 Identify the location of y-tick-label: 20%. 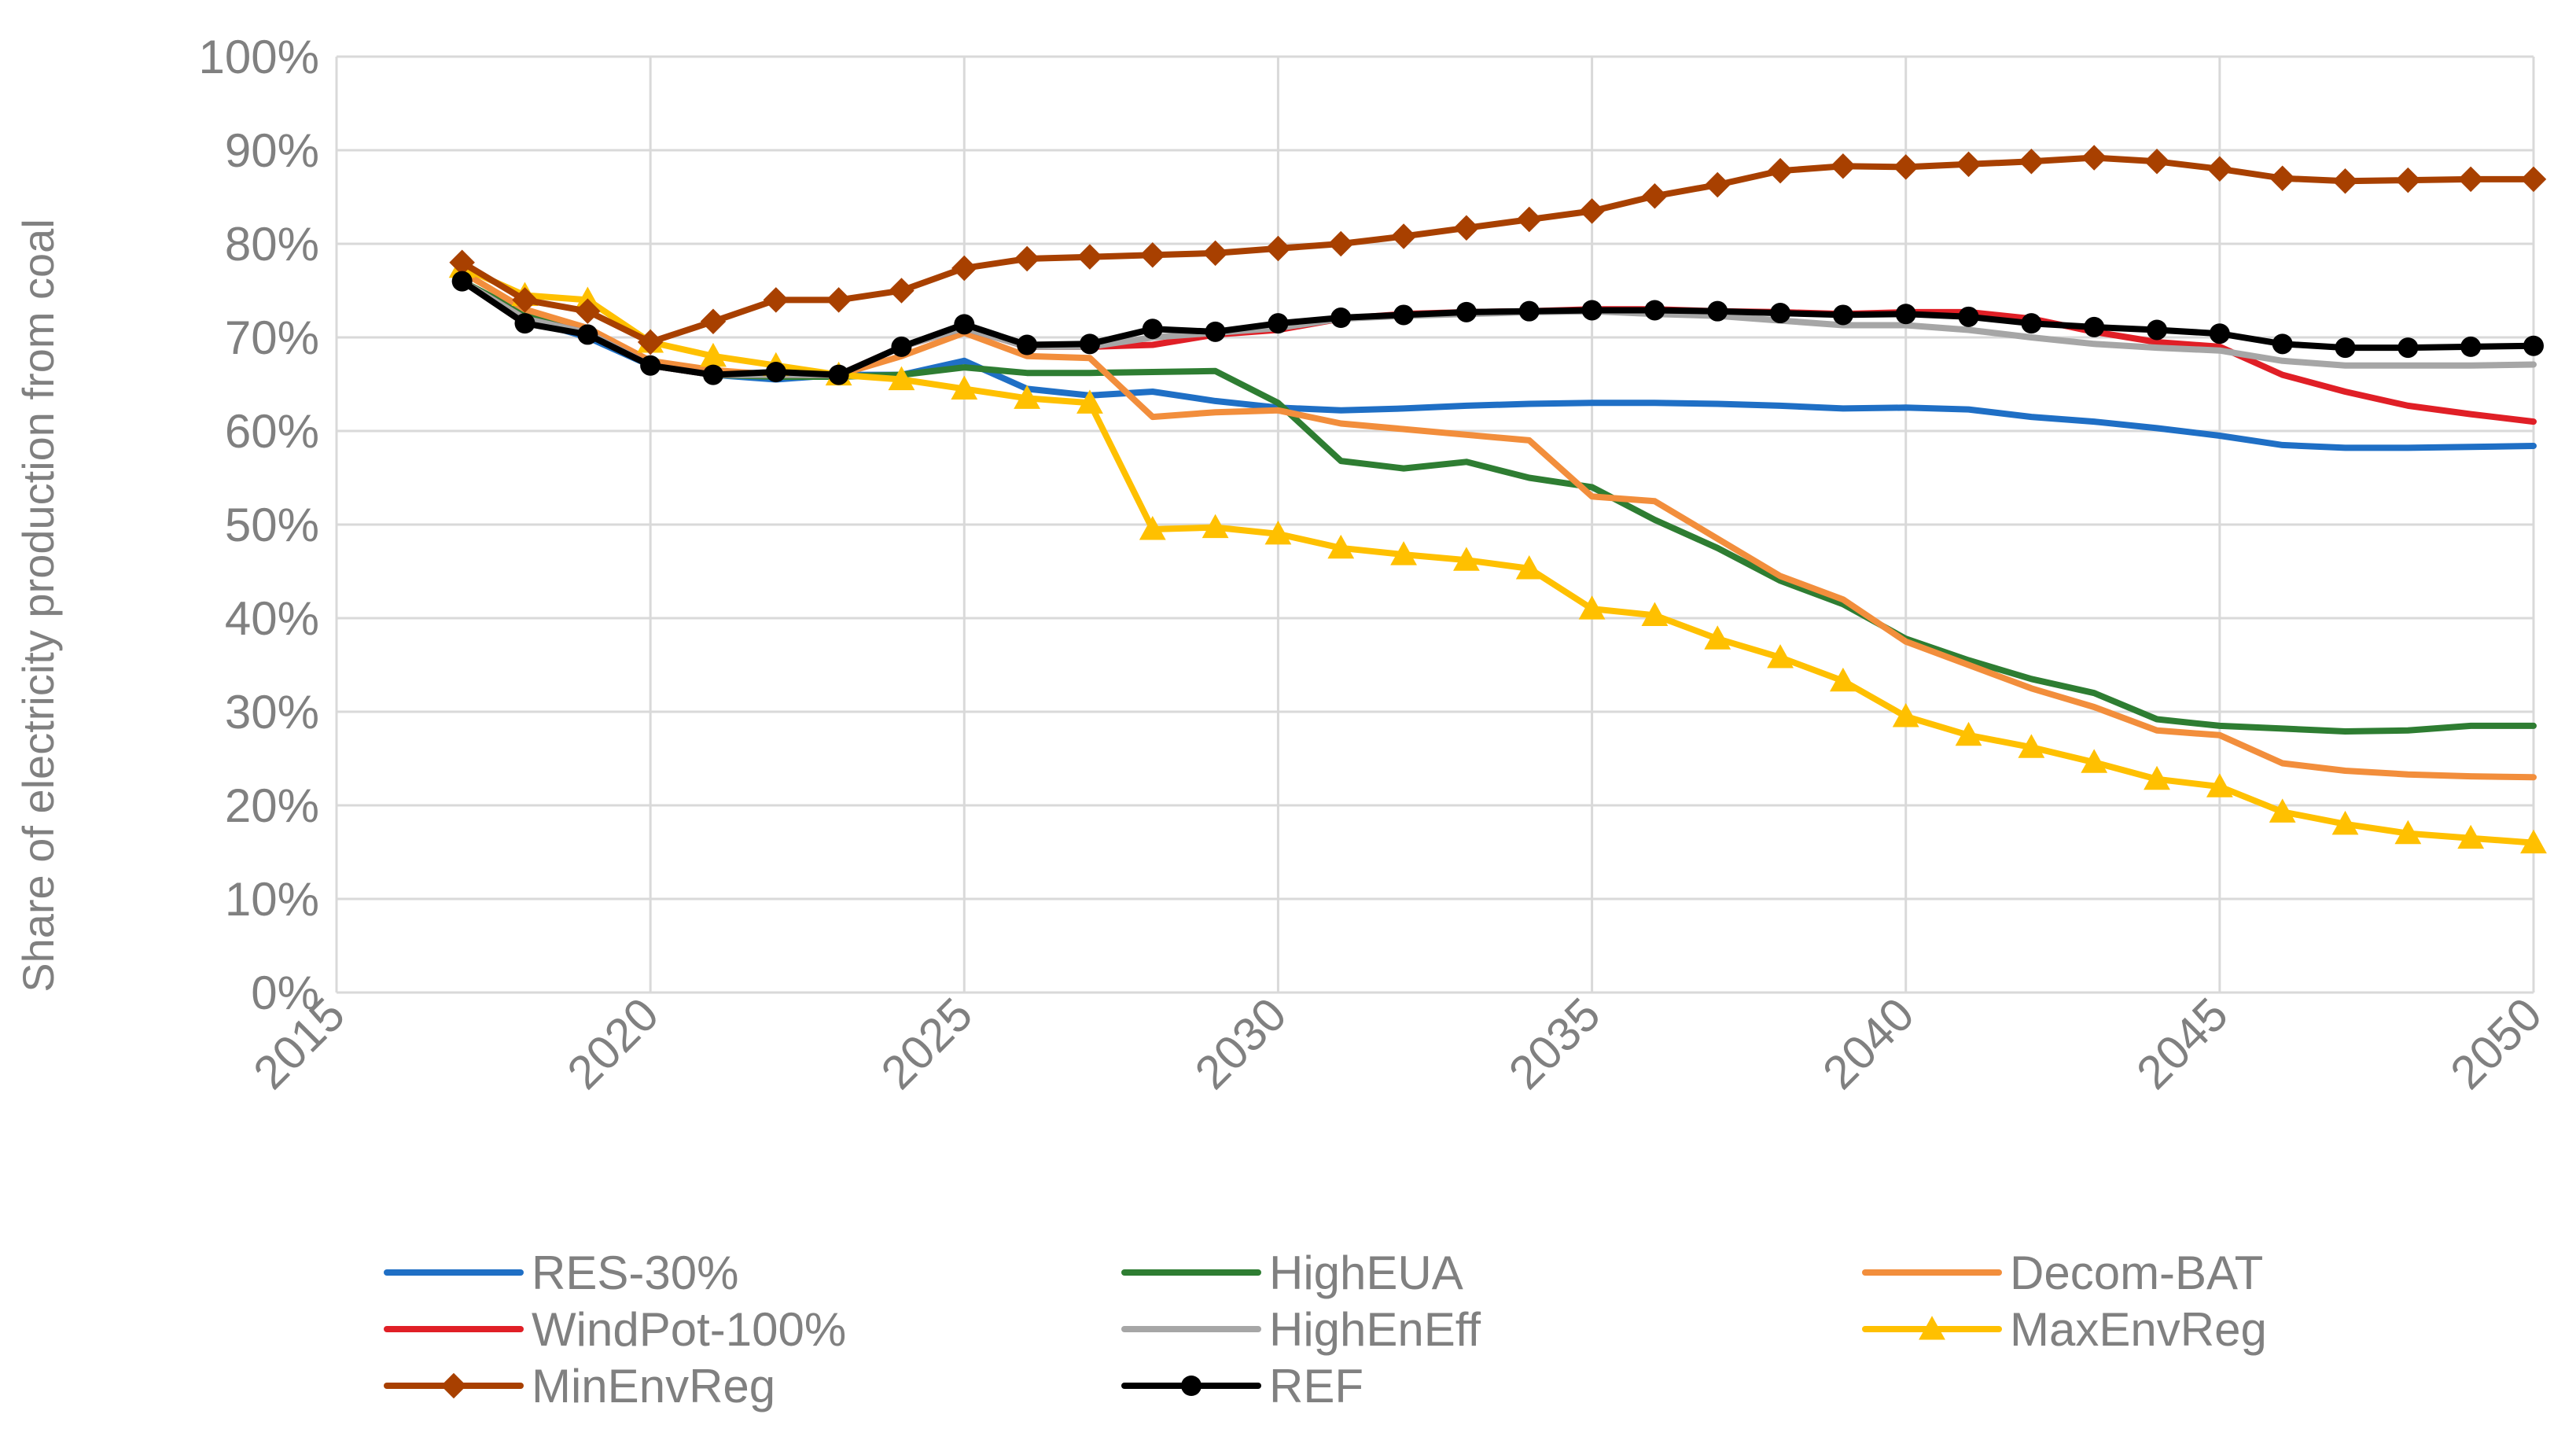
(272, 805).